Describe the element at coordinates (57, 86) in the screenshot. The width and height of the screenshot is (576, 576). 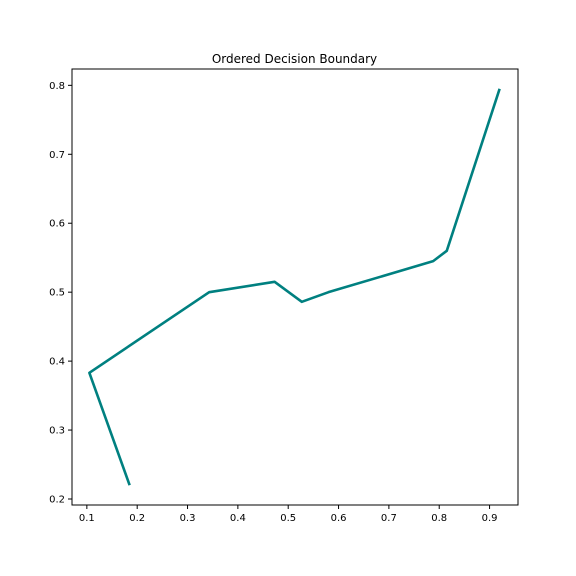
I see `y-tick-label: 0.8` at that location.